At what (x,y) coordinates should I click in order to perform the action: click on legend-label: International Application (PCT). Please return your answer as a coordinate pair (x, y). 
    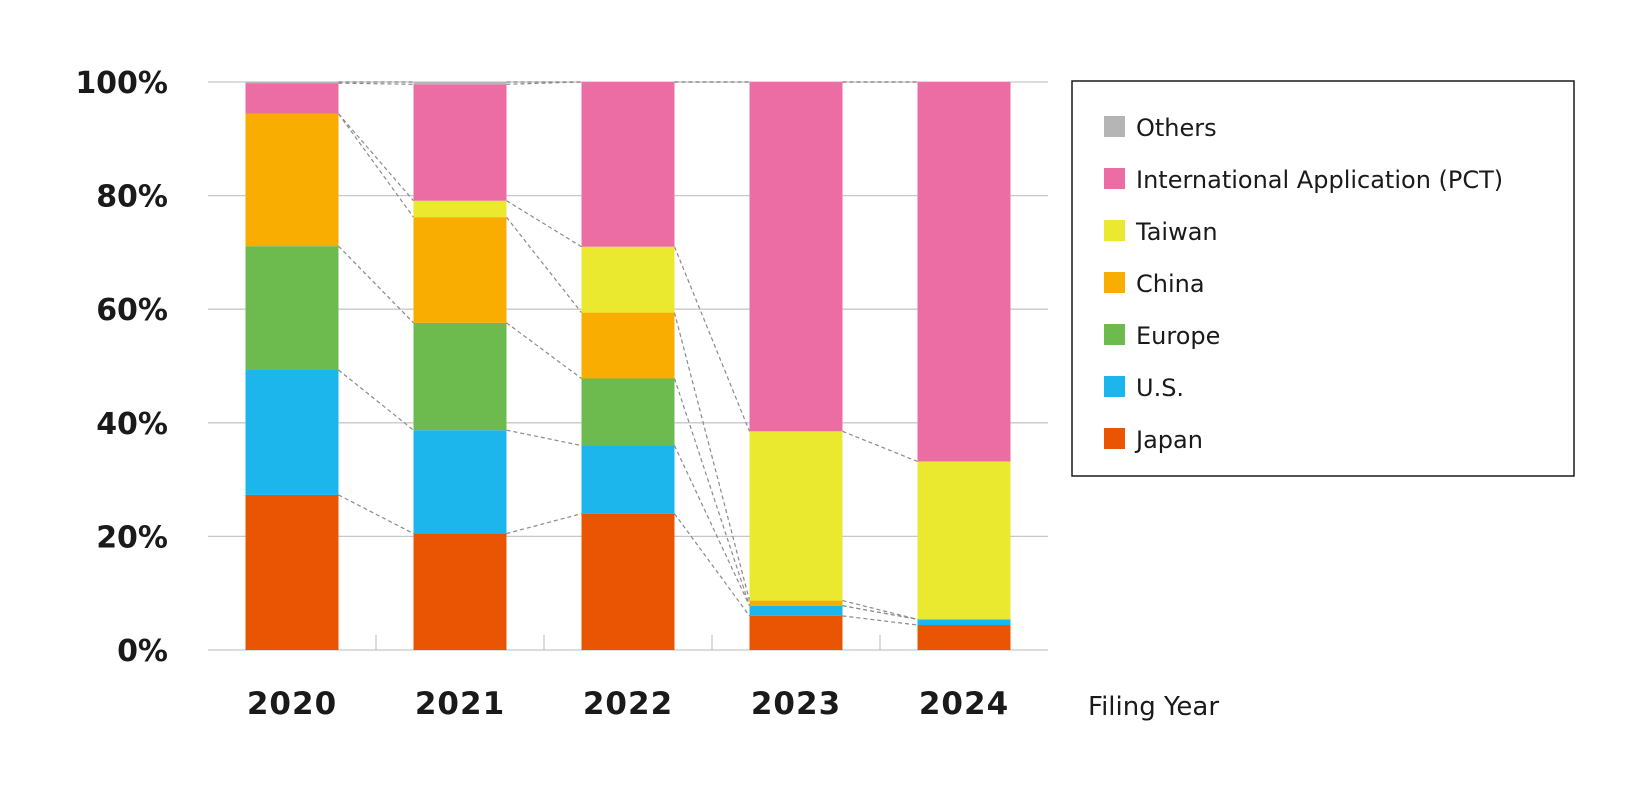
    Looking at the image, I should click on (1319, 180).